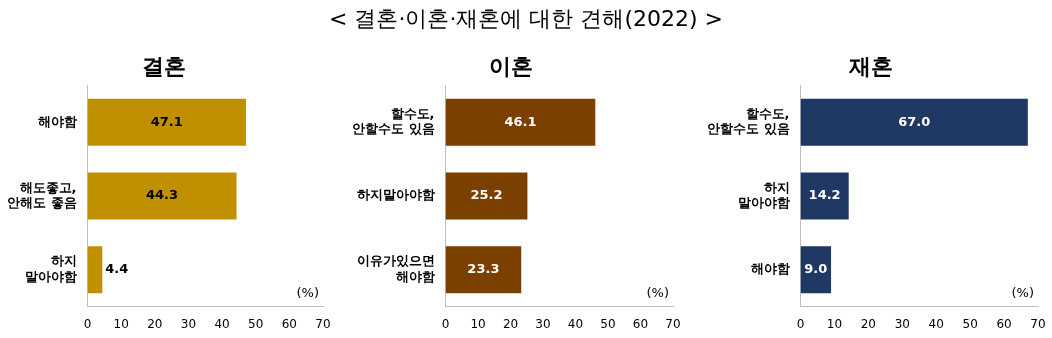  Describe the element at coordinates (395, 268) in the screenshot. I see `y-tick-label: 이유가있으면 해야함` at that location.